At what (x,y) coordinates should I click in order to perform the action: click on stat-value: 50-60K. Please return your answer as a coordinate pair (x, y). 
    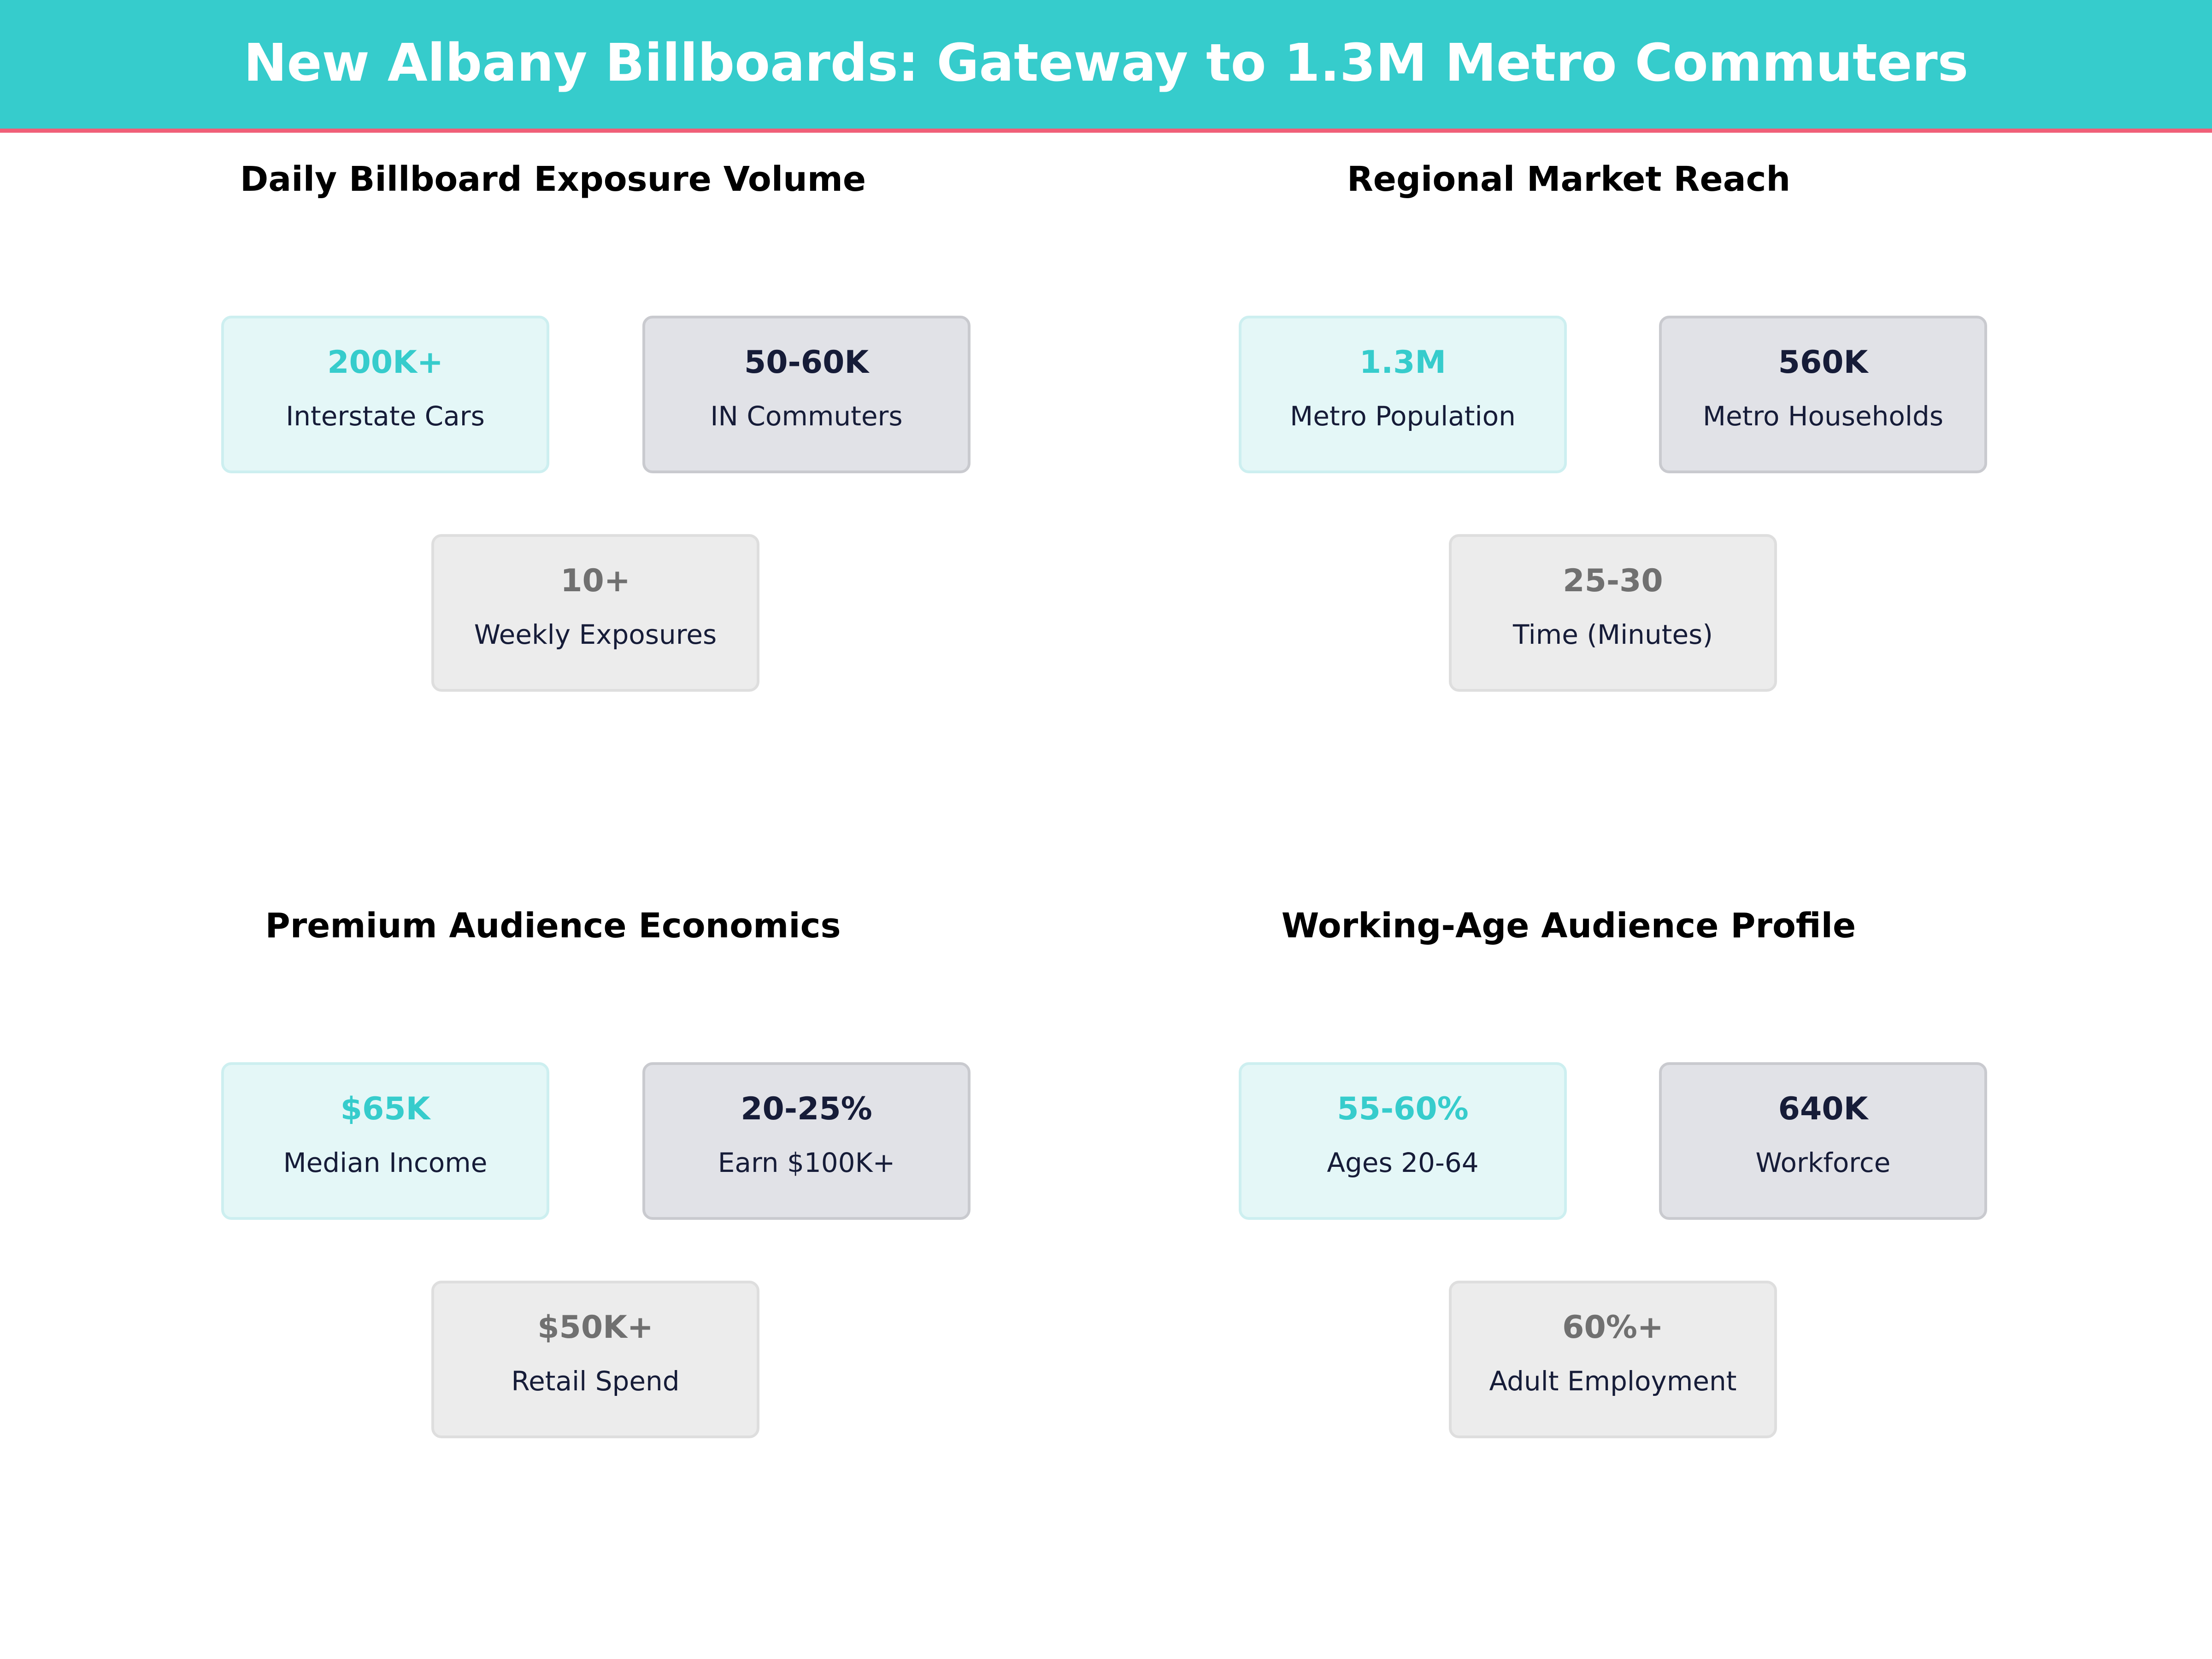
    Looking at the image, I should click on (806, 362).